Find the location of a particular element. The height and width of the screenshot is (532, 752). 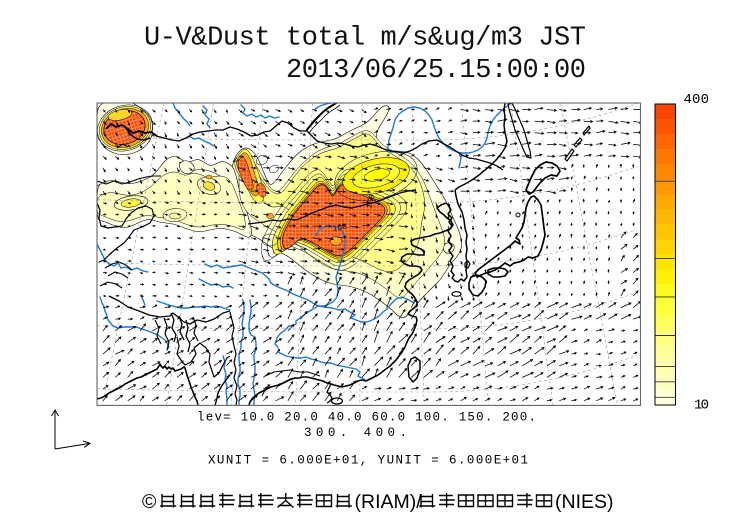

svg-text:XUNIT = 6.000E+01, YUNIT =: XUNIT = 6.000E+01, YUNIT = 6.000E+01 is located at coordinates (368, 461).